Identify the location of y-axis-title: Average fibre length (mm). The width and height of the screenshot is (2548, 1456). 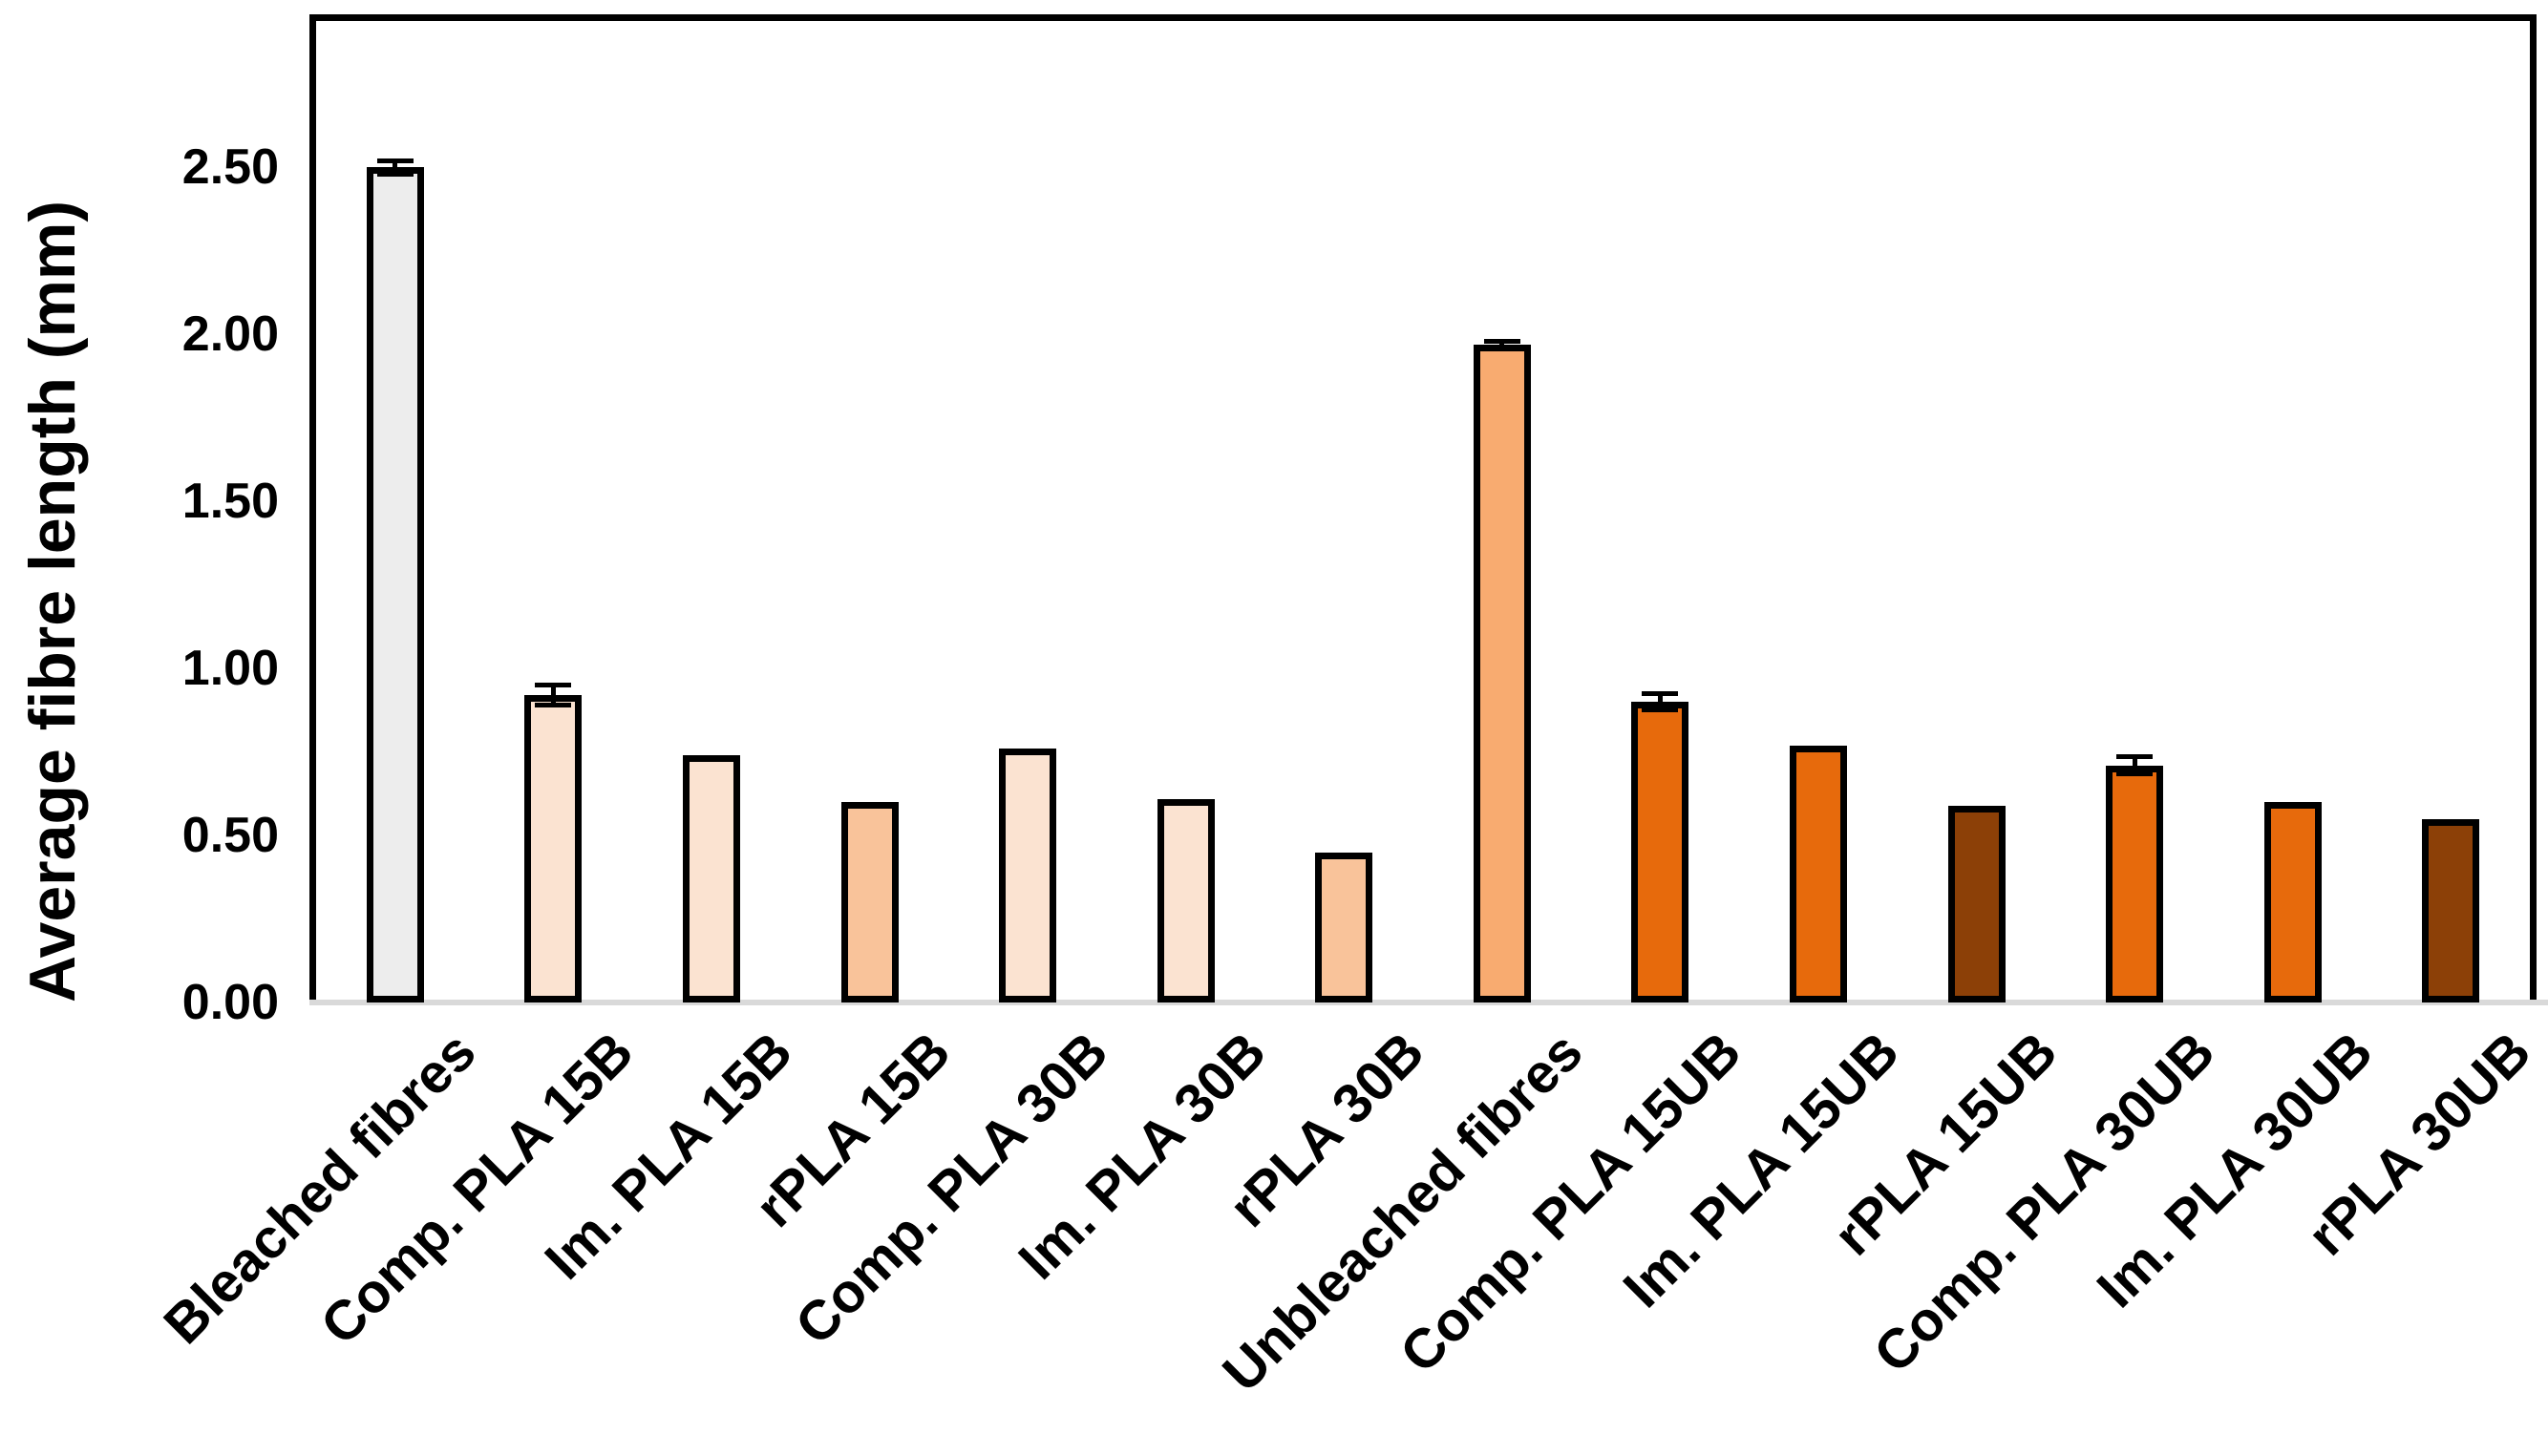
(53, 601).